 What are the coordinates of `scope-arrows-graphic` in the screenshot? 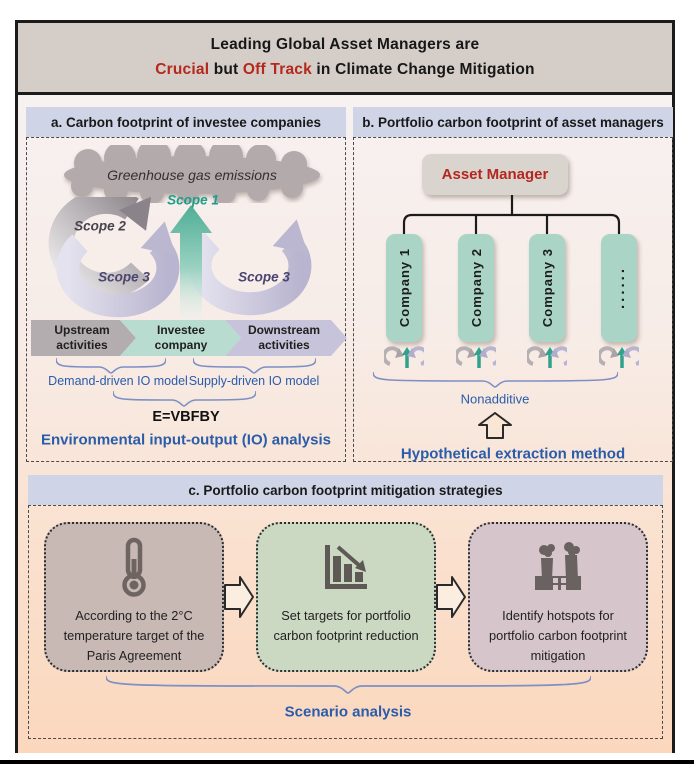 It's located at (180, 259).